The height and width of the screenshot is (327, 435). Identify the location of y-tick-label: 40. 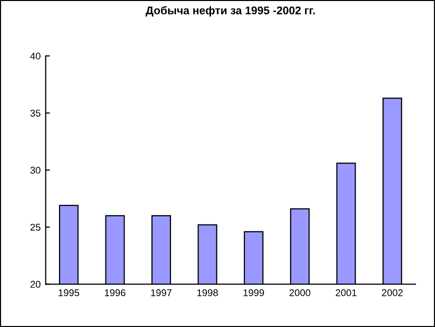
(35, 56).